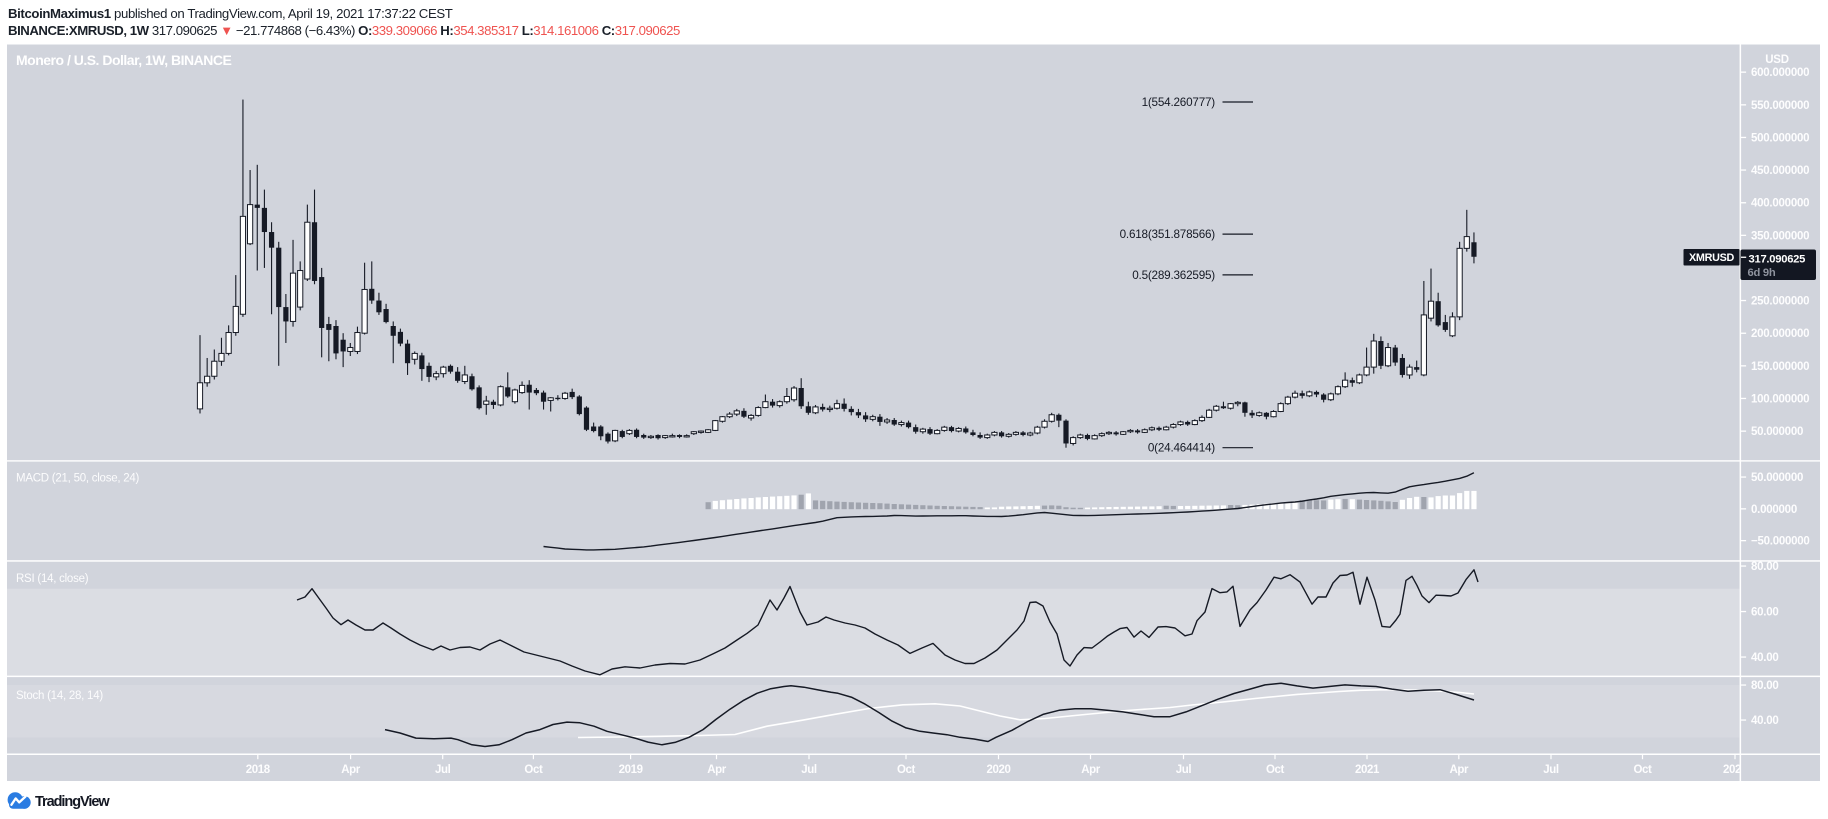 The height and width of the screenshot is (819, 1828). Describe the element at coordinates (1181, 448) in the screenshot. I see `svg-text: 0(24.464414)` at that location.